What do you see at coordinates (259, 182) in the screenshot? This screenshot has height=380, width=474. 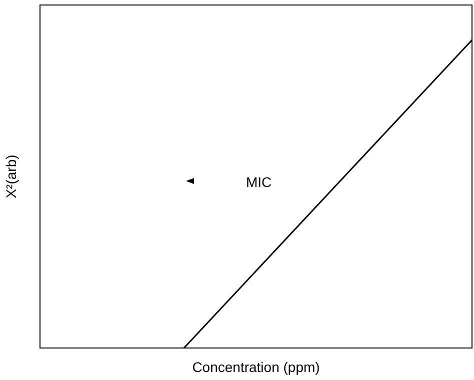 I see `annotation: MIC` at bounding box center [259, 182].